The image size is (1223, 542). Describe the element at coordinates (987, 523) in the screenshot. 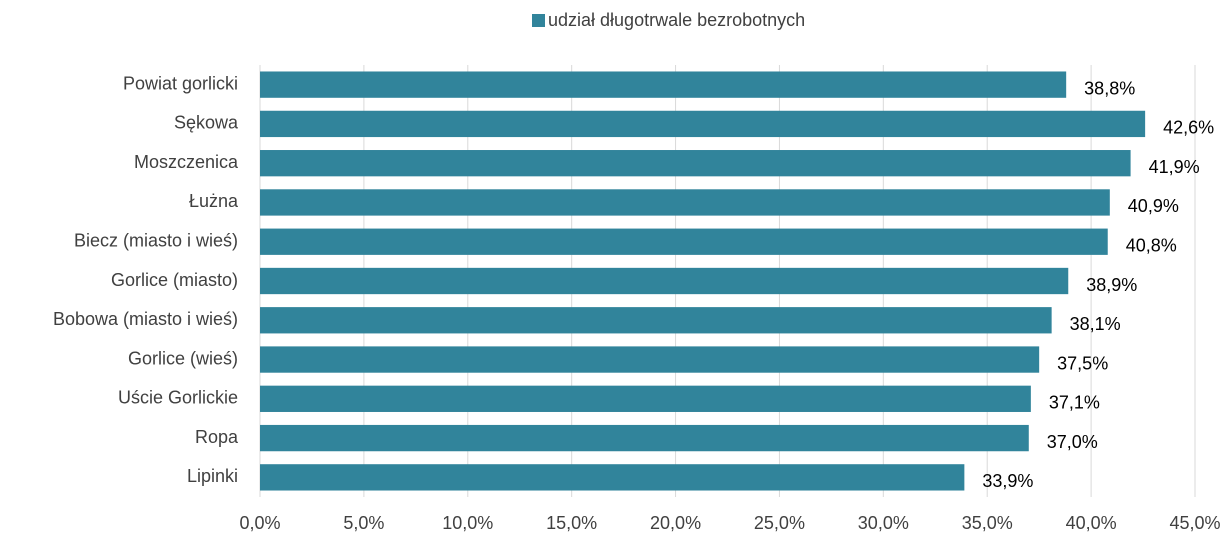

I see `x-tick-label: 35,0%` at that location.